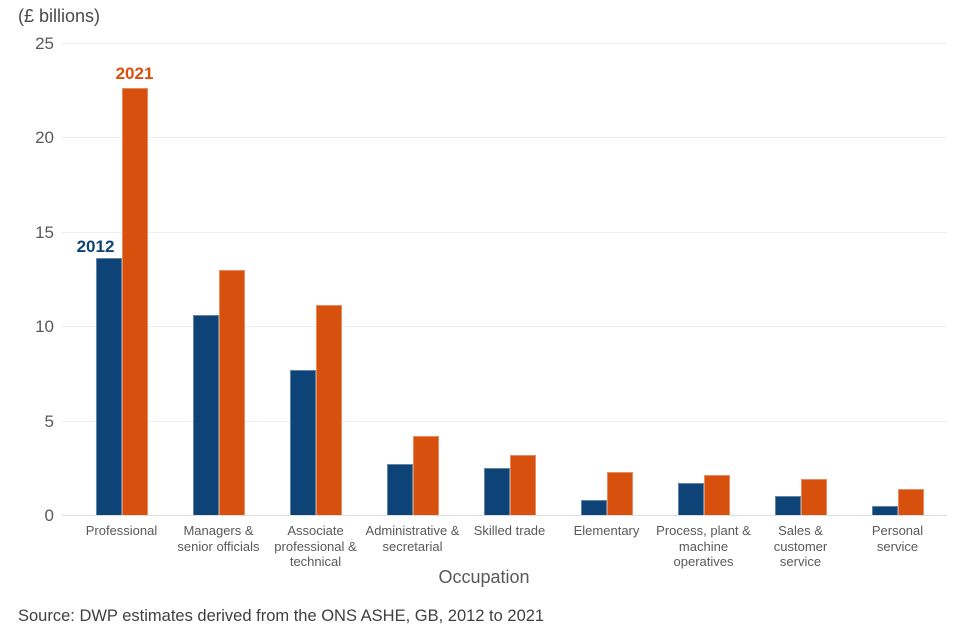 The height and width of the screenshot is (640, 960). Describe the element at coordinates (44, 327) in the screenshot. I see `y-tick-label: 10` at that location.